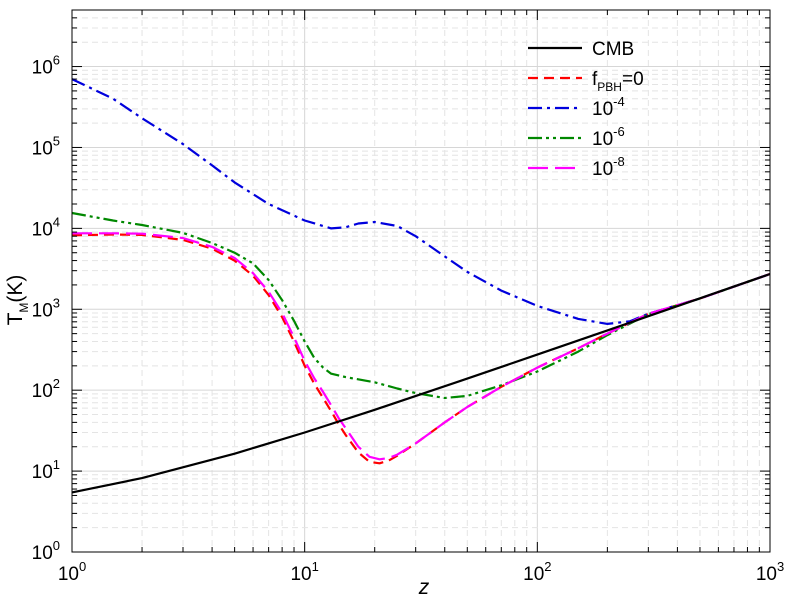 The width and height of the screenshot is (789, 598). I want to click on y-tick-label: 10¹, so click(46, 470).